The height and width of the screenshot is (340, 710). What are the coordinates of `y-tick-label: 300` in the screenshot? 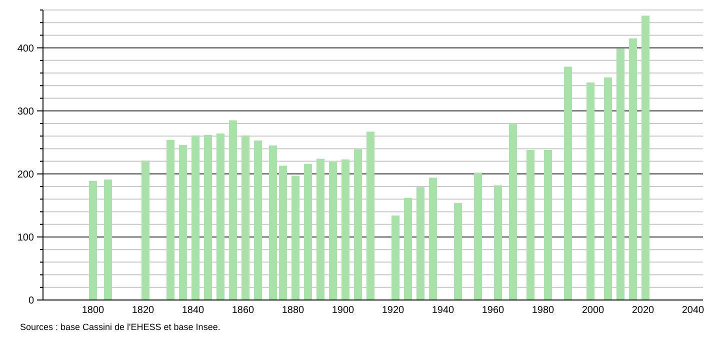 It's located at (25, 112).